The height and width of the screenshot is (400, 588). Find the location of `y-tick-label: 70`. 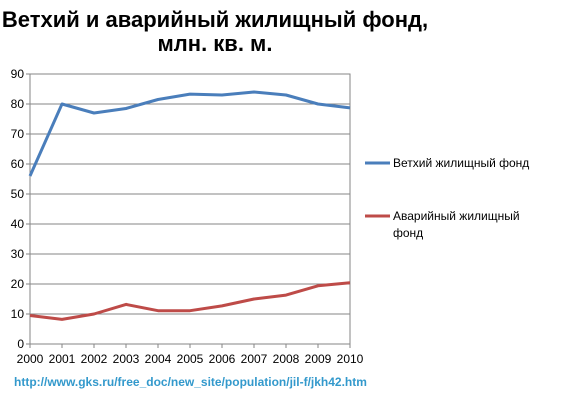

y-tick-label: 70 is located at coordinates (18, 134).